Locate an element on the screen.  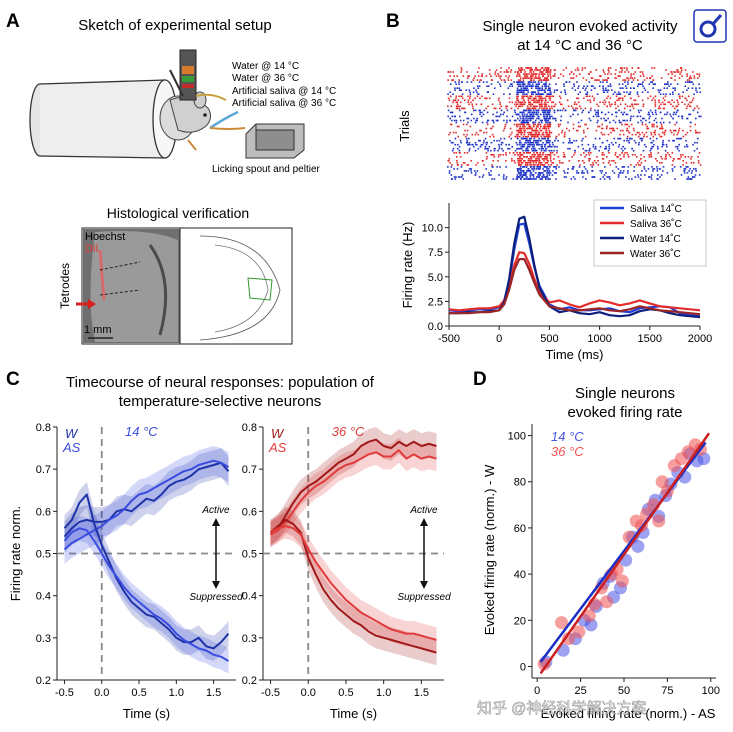
tetrodes-label: Tetrodes is located at coordinates (65, 286).